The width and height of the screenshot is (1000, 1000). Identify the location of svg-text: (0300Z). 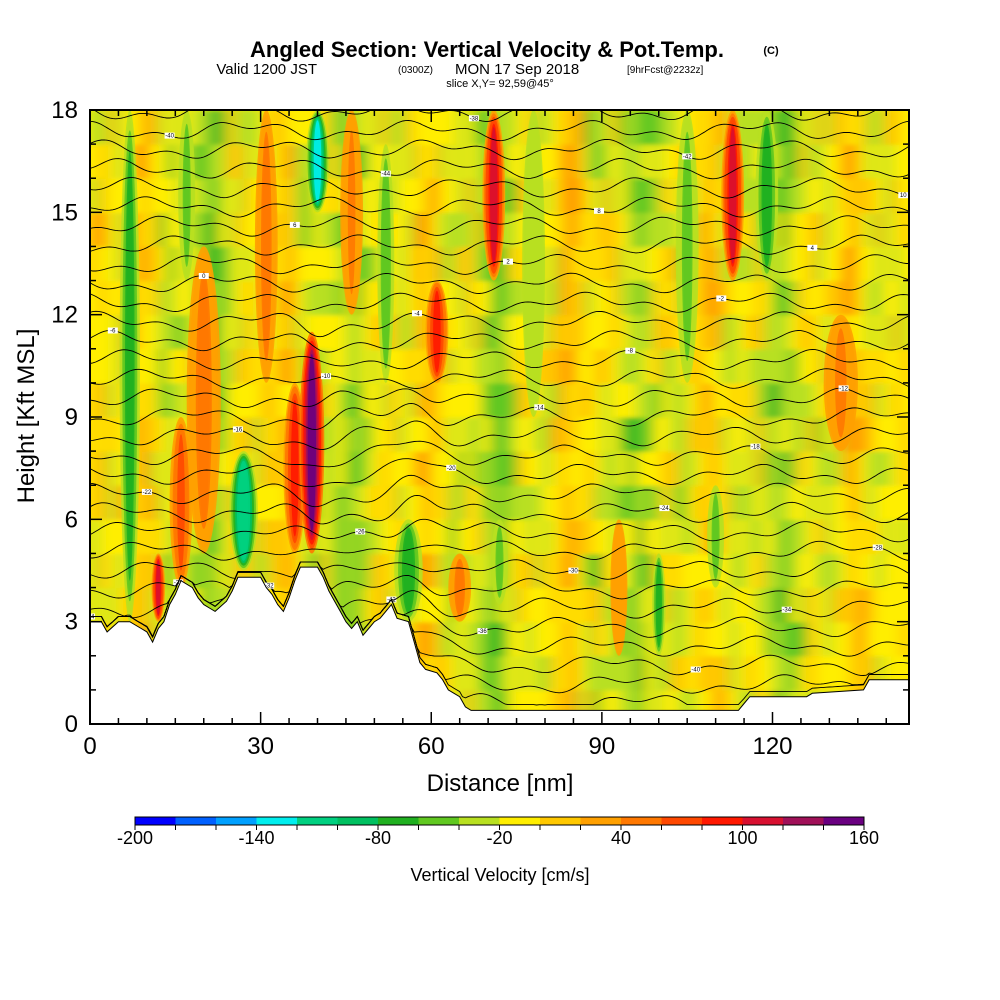
(415, 70).